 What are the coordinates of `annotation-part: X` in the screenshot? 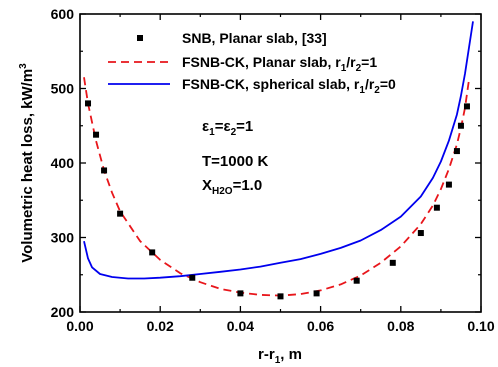 It's located at (207, 185).